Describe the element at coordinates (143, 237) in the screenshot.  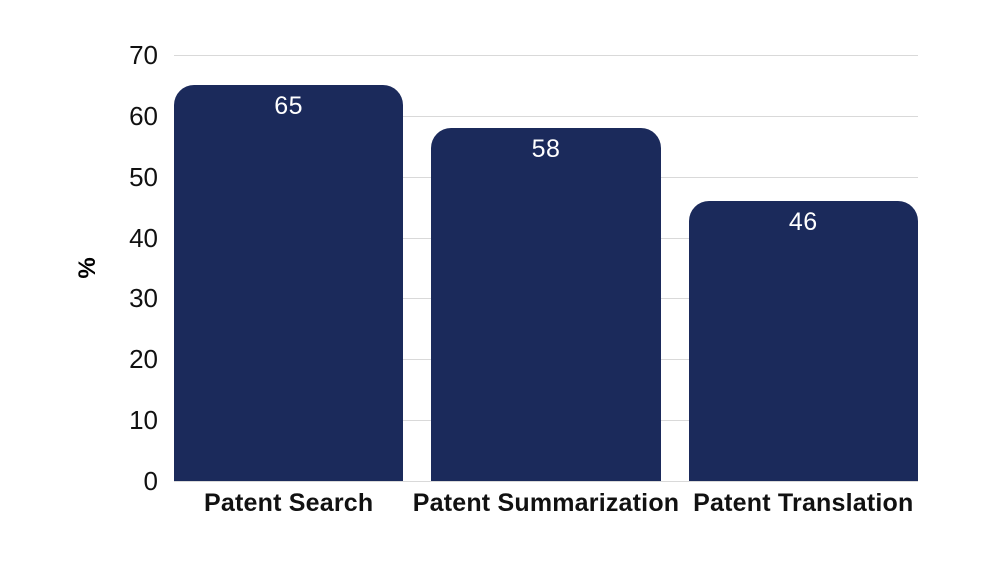
I see `y-tick-label: 40` at that location.